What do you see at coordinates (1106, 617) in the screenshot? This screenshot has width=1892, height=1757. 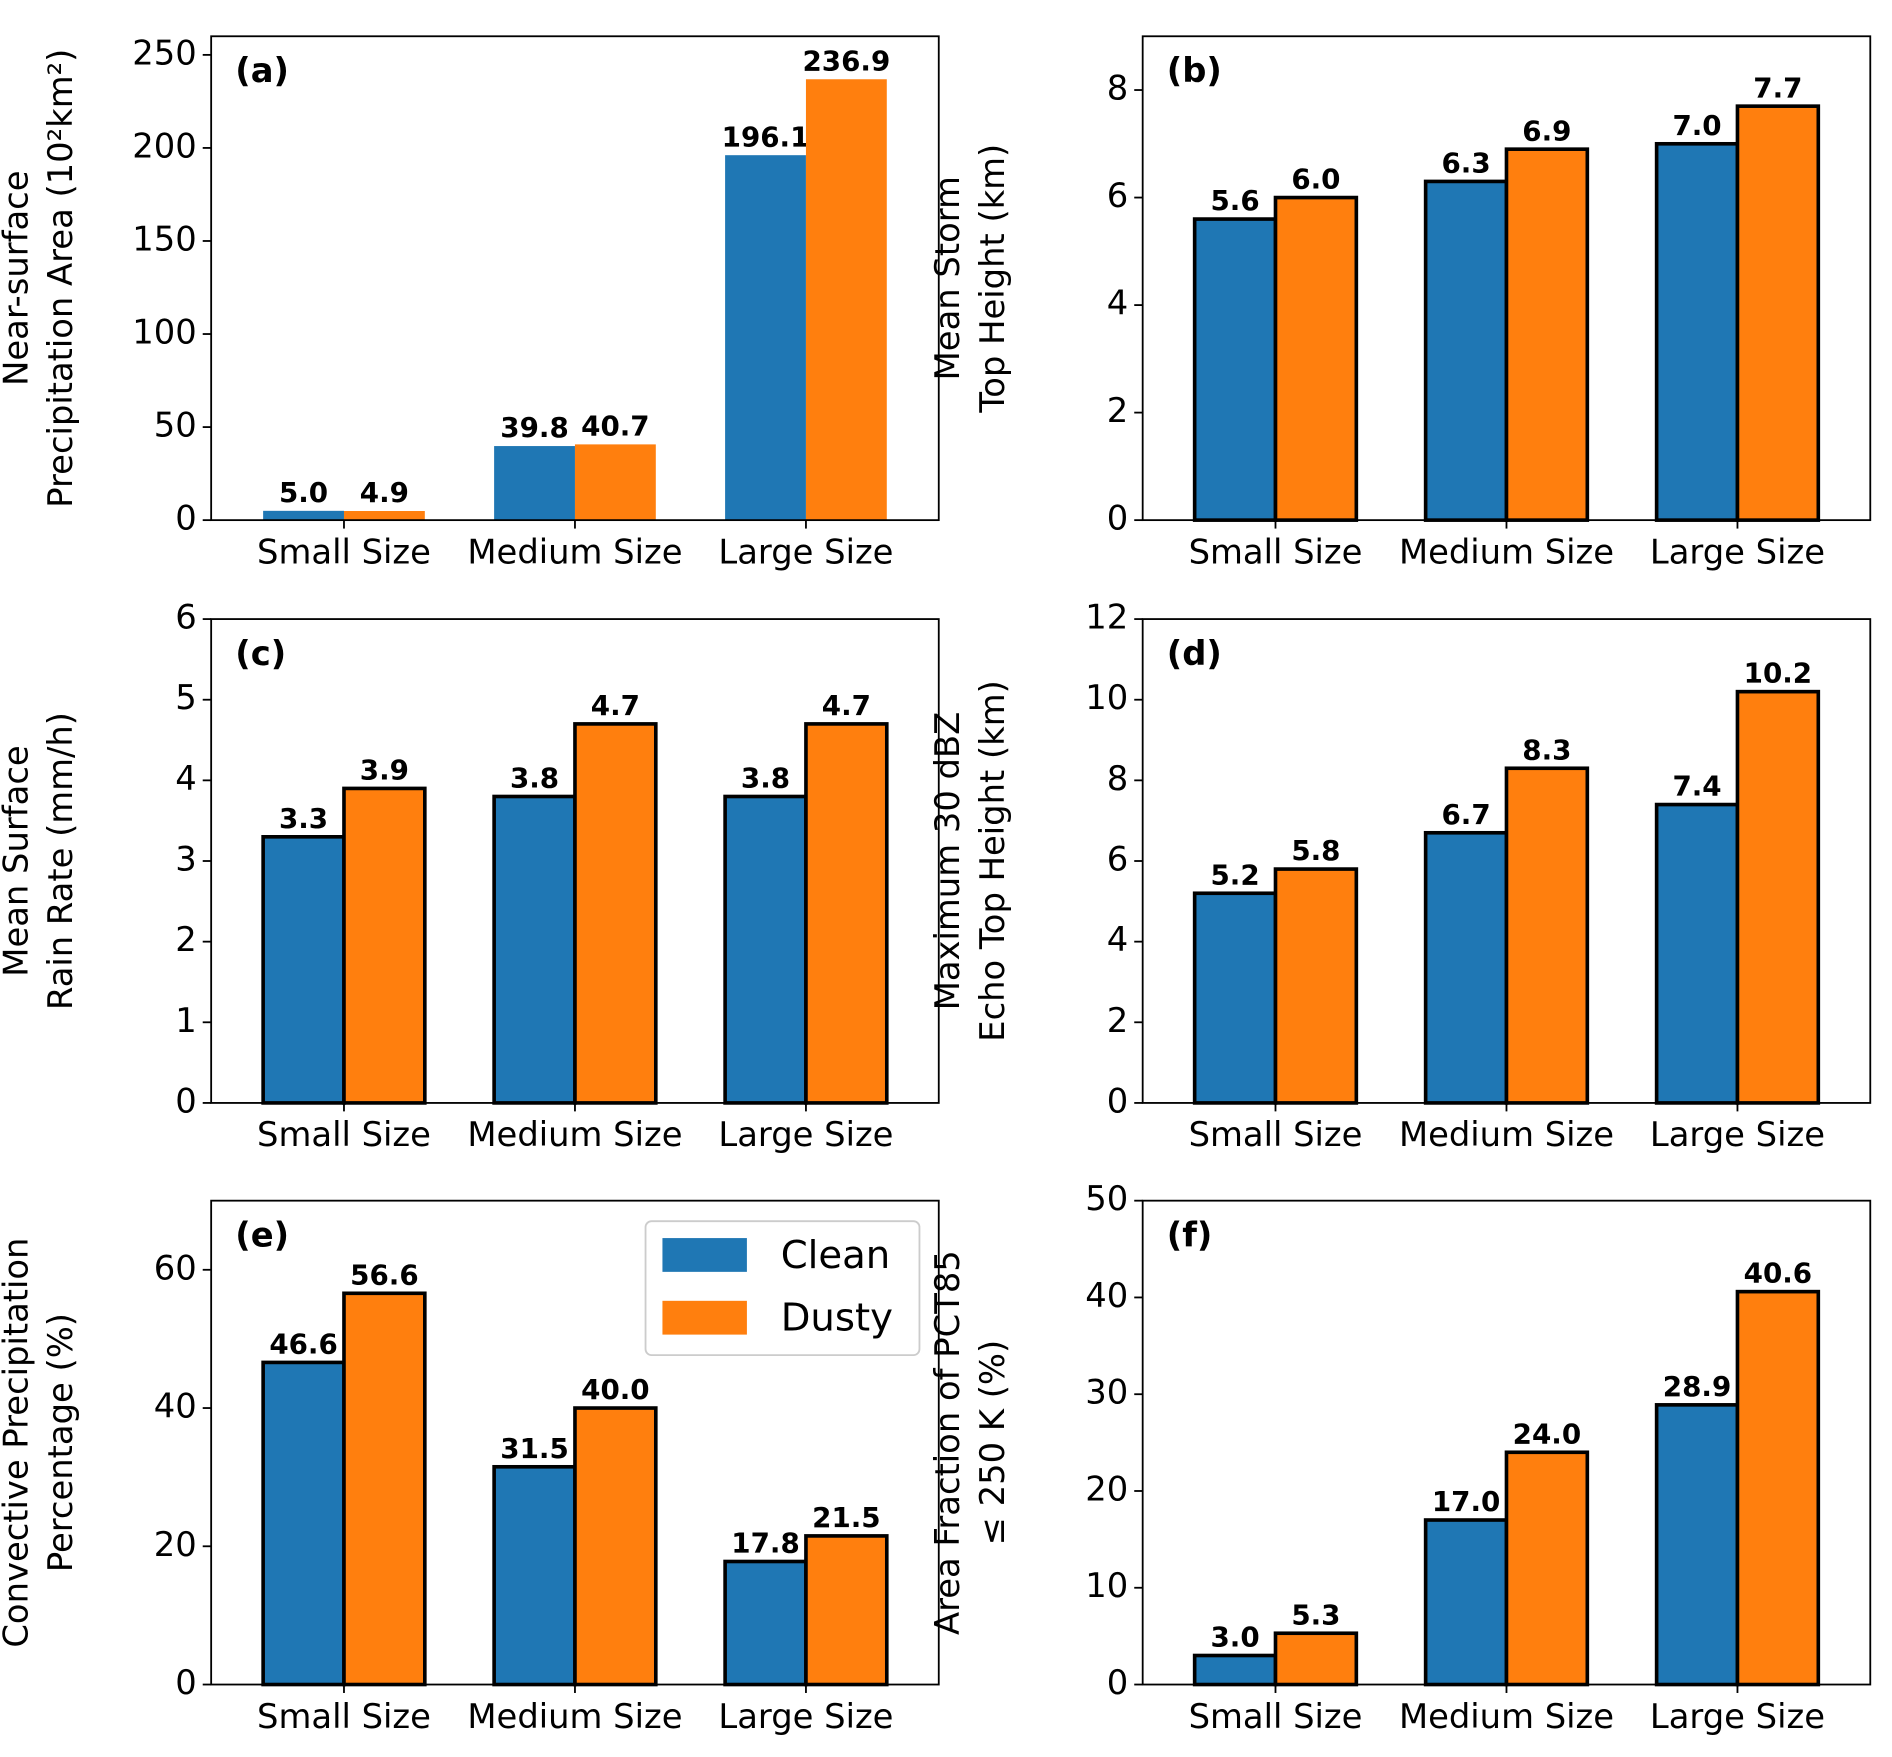 I see `y-tick-label: 12` at bounding box center [1106, 617].